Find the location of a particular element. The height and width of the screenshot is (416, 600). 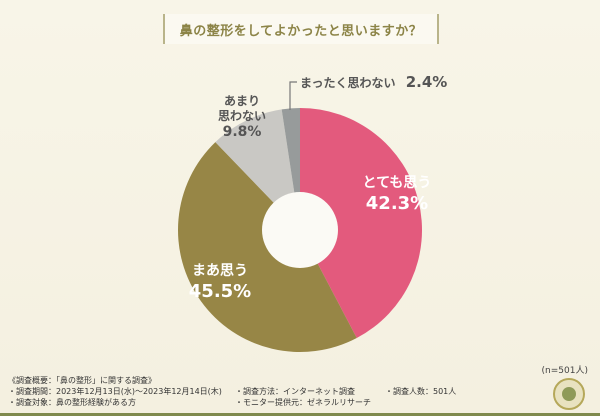

bottom-border is located at coordinates (300, 414).